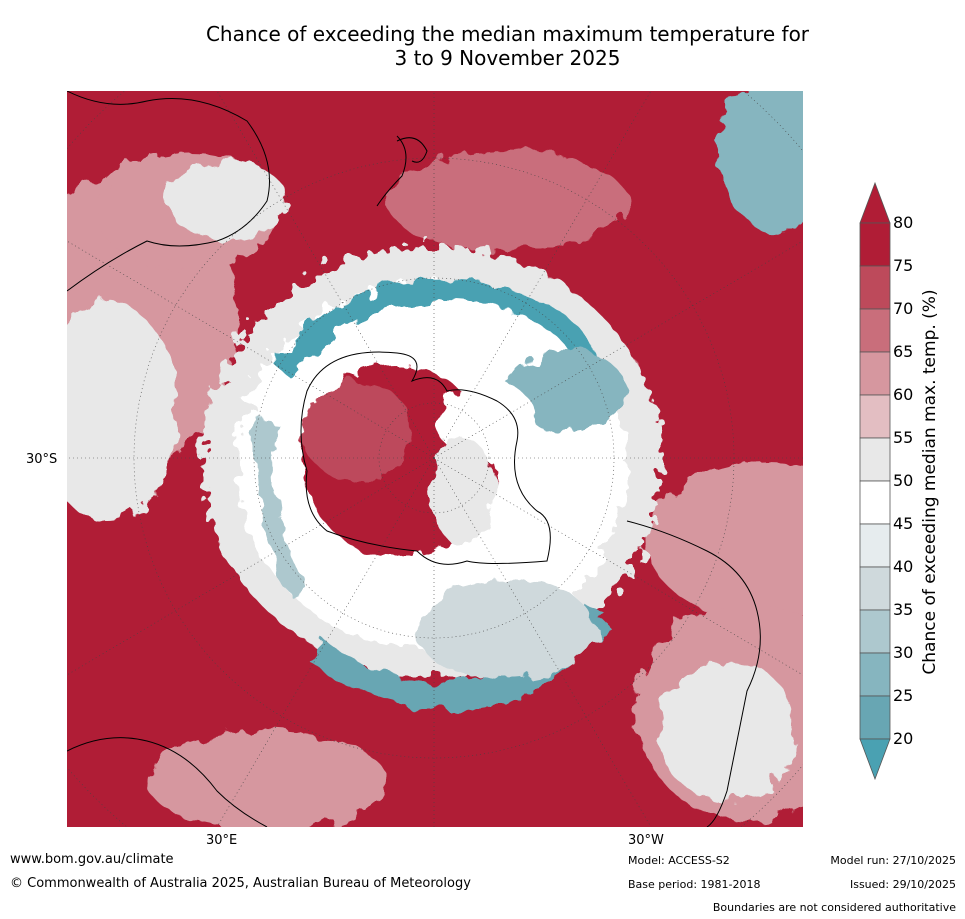 The width and height of the screenshot is (965, 919). I want to click on colorbar, so click(875, 481).